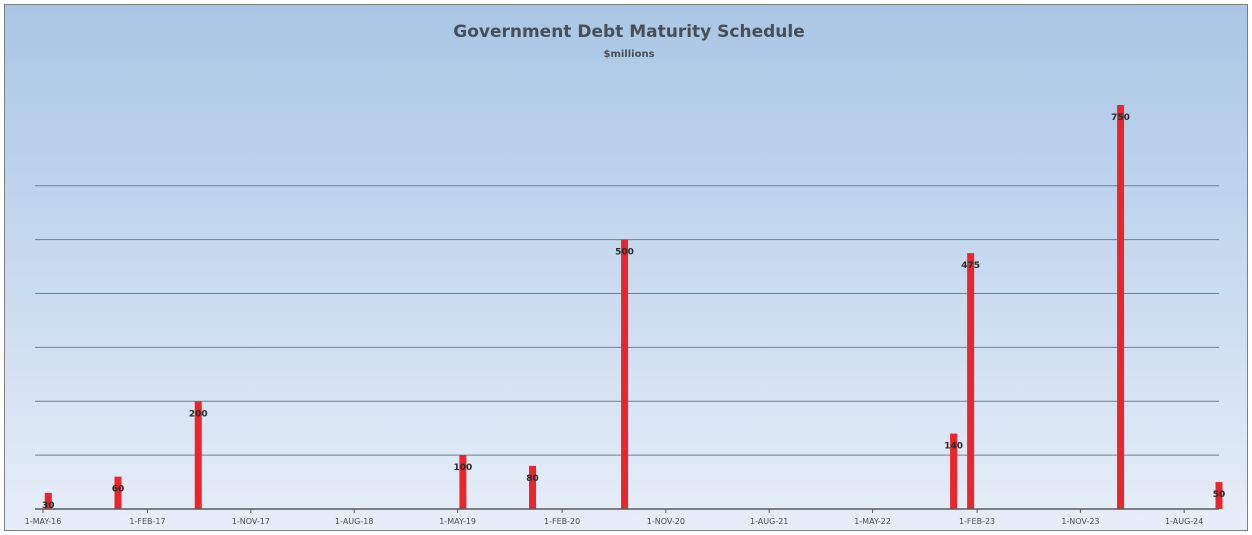  I want to click on data-label-4: 80, so click(532, 479).